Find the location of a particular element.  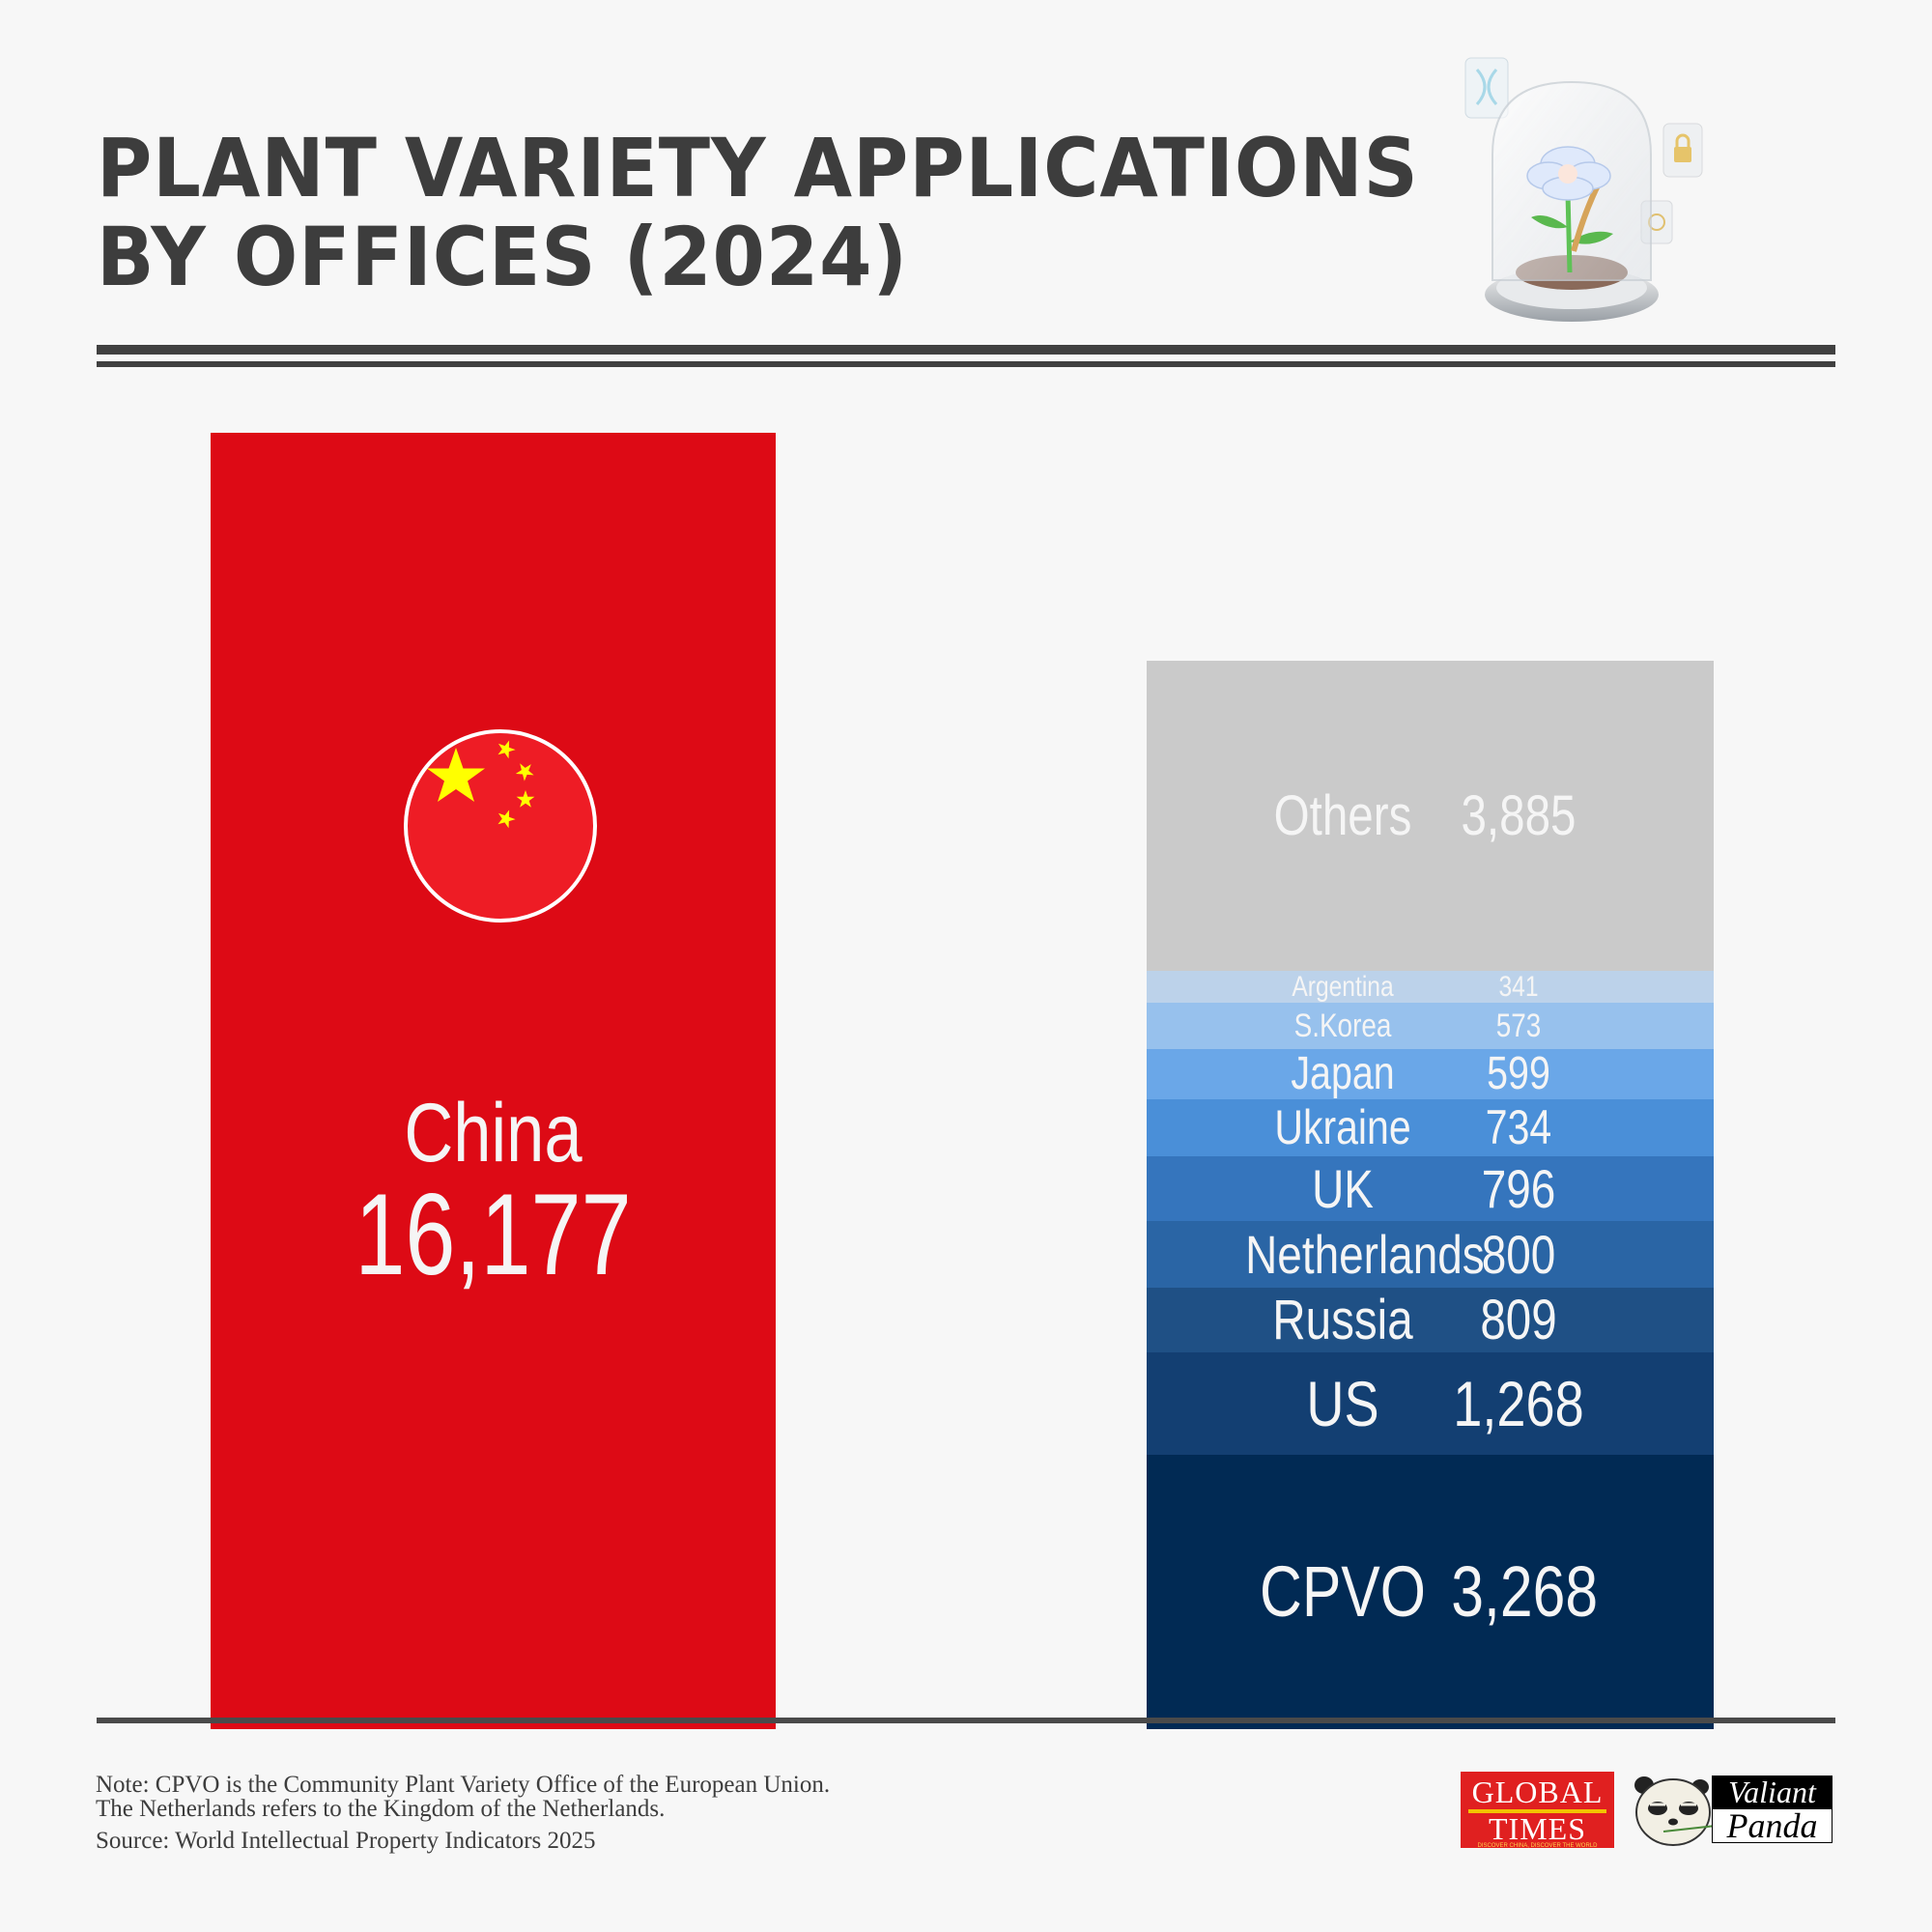

bar-segment-argentina: Argentina 341 is located at coordinates (1430, 987).